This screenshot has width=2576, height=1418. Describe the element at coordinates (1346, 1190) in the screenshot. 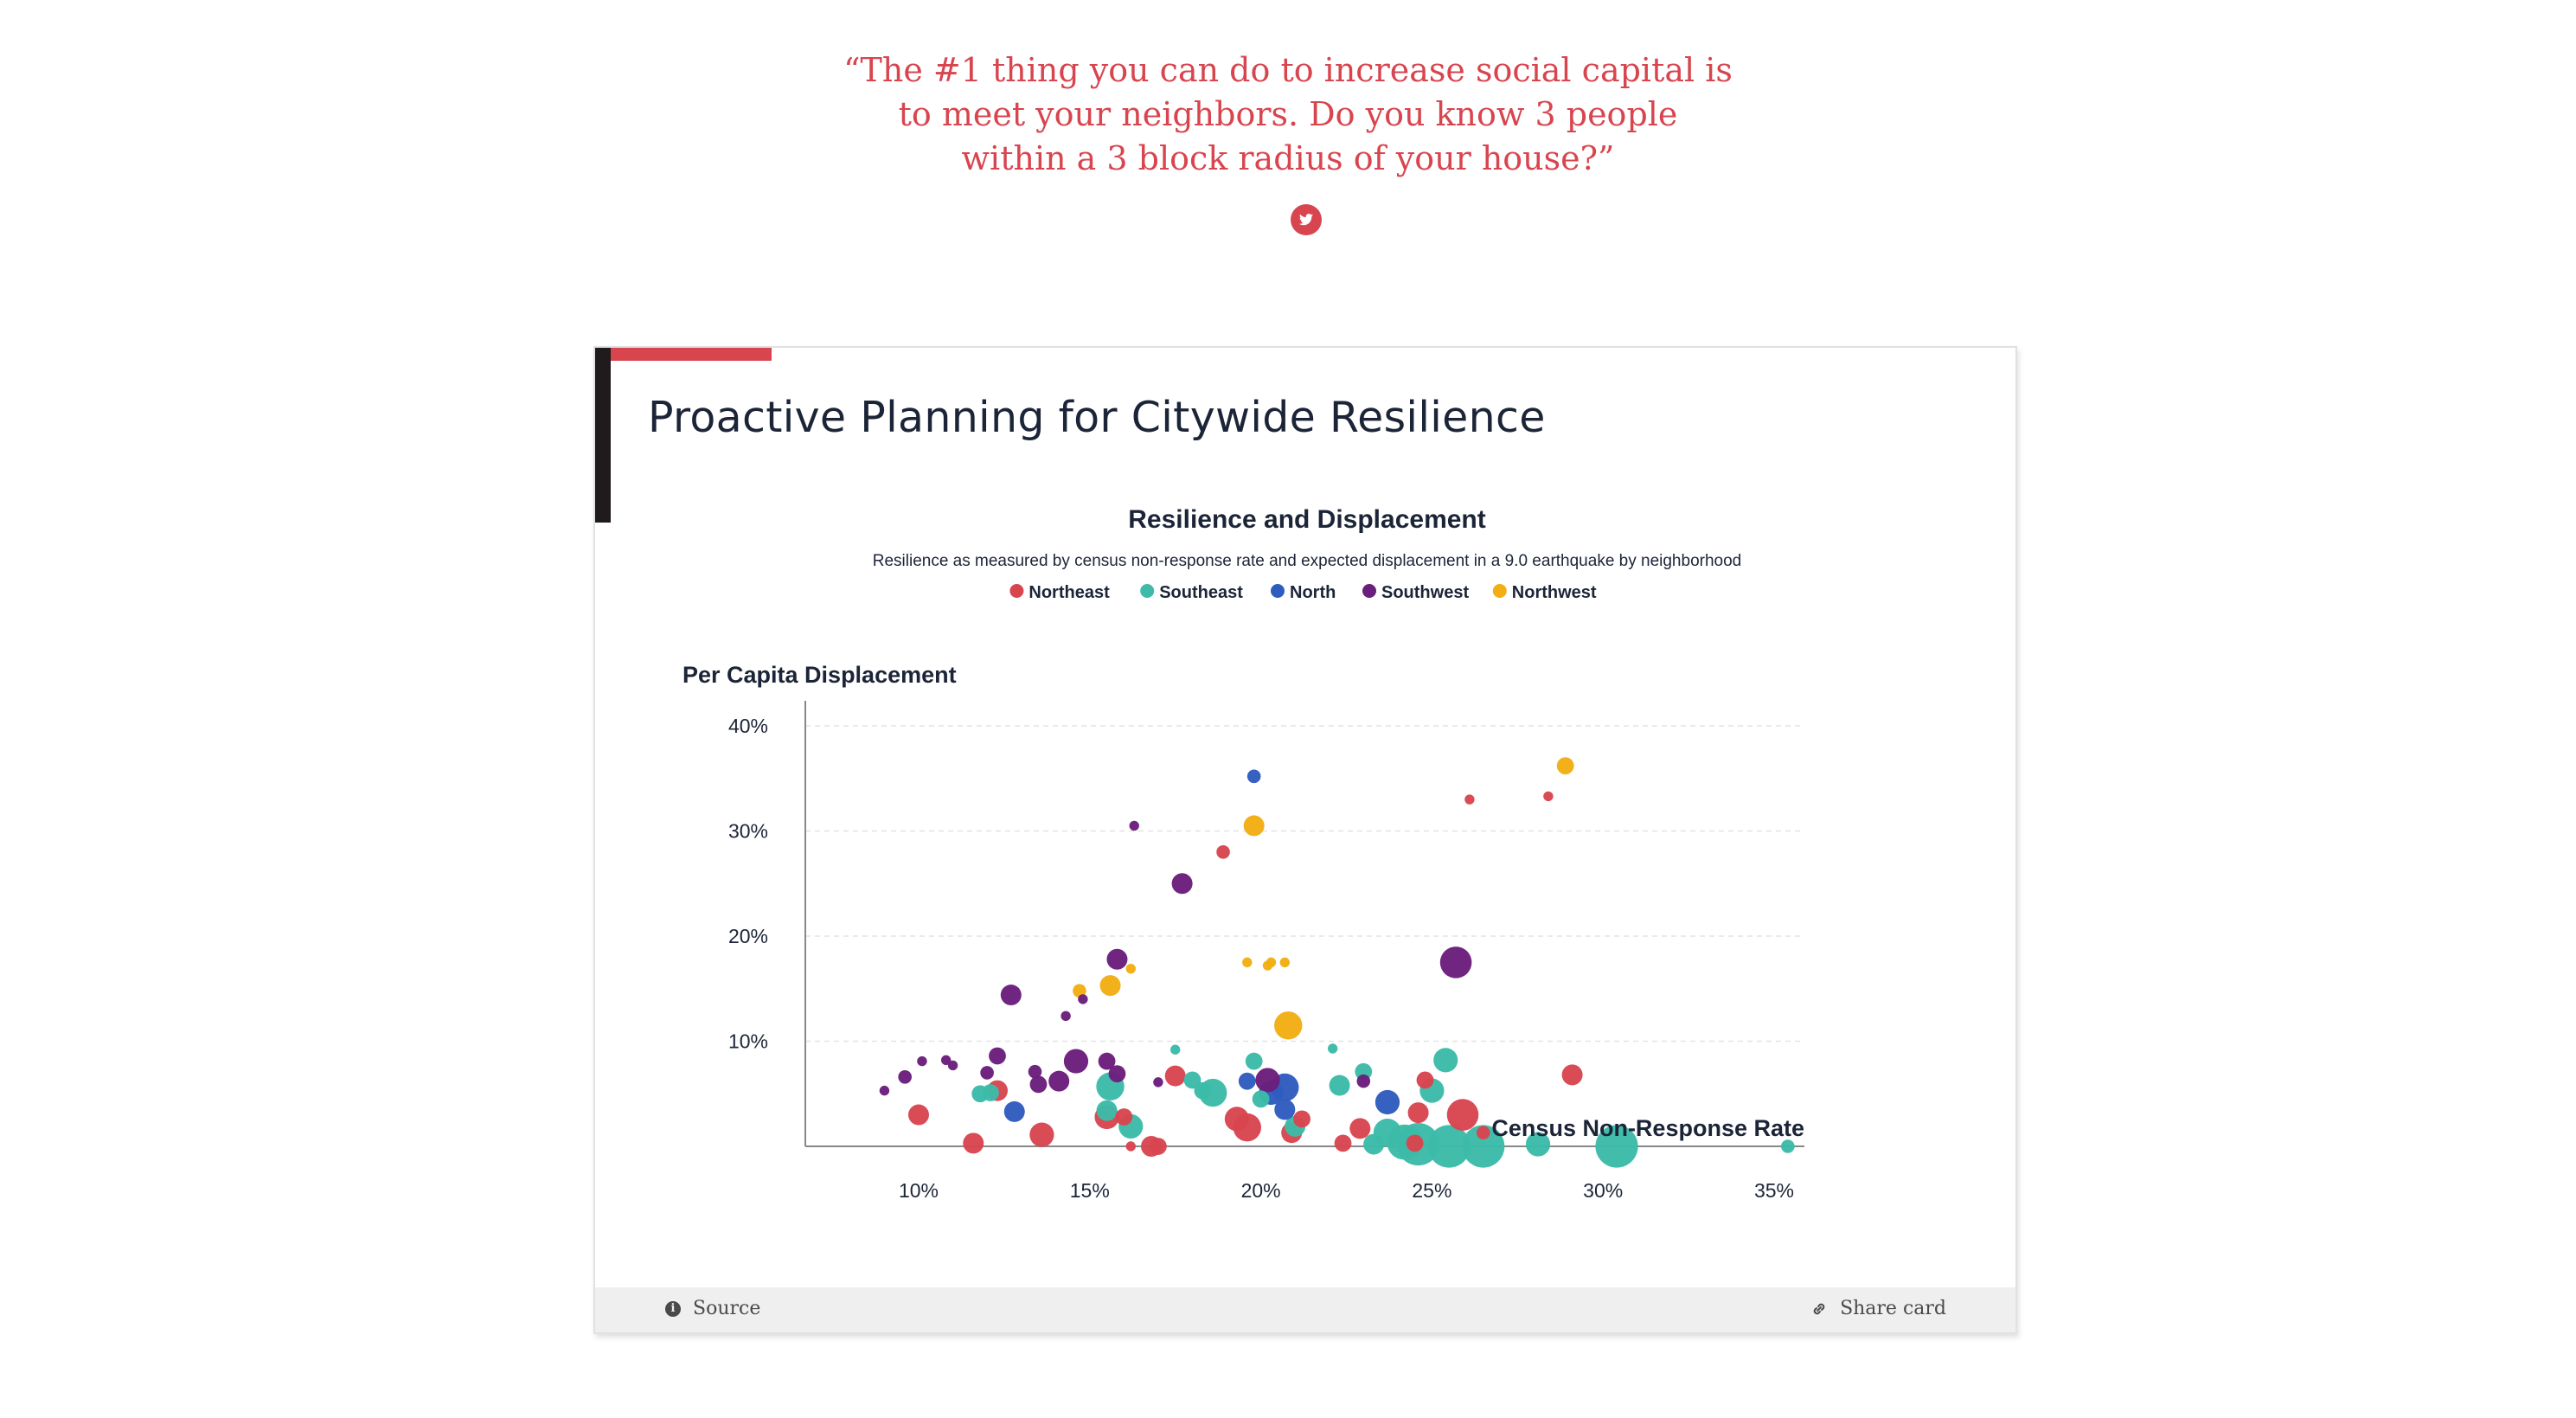

I see `x-axis-ticks: 10% 15% 20% 25% 30% 35%` at that location.